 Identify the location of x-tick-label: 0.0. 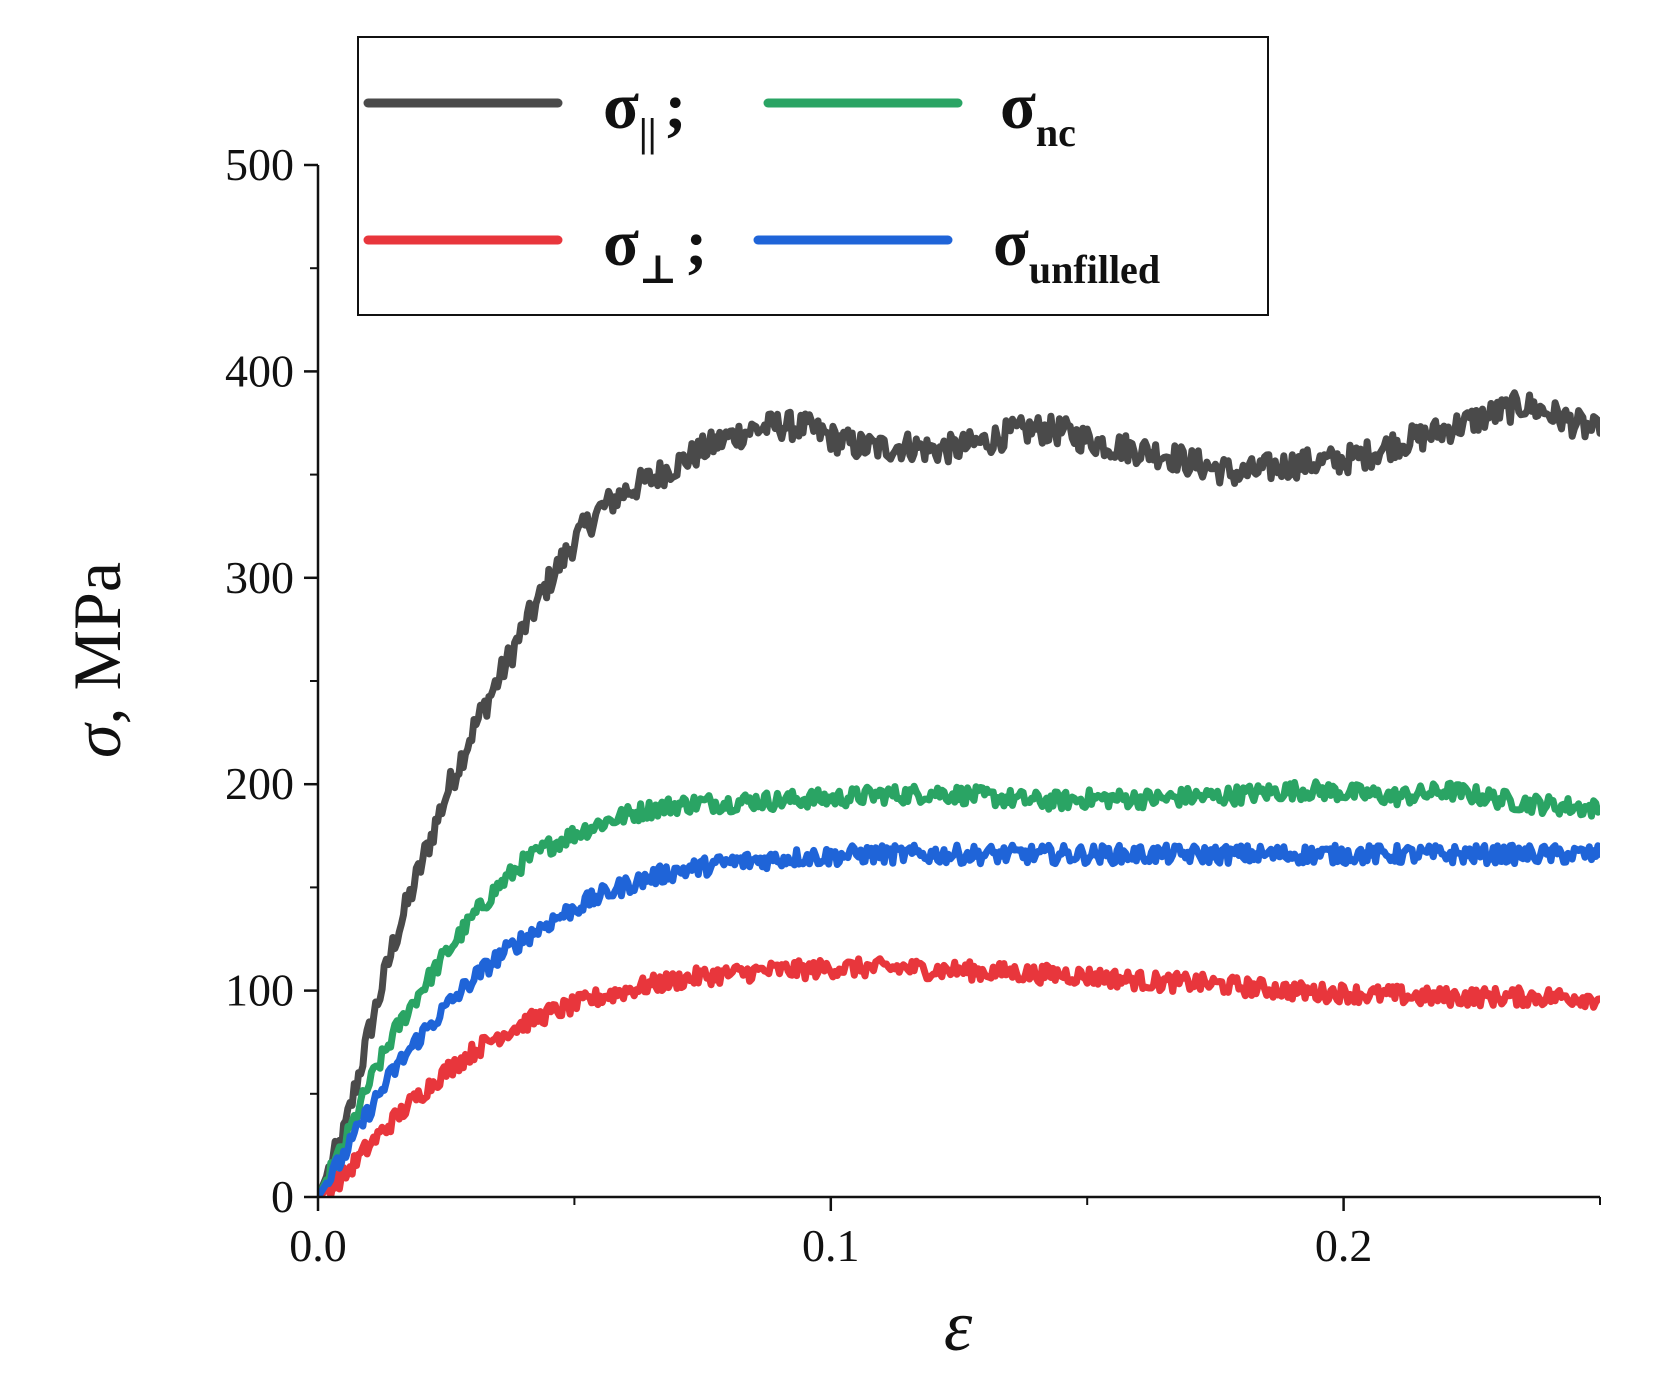
(318, 1245).